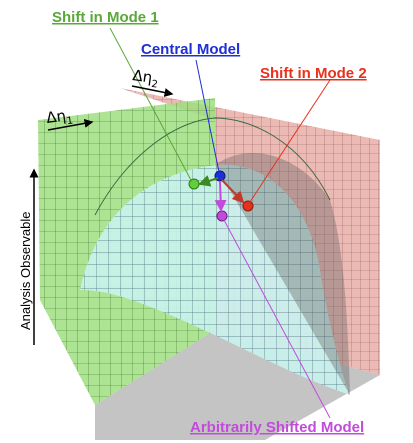  Describe the element at coordinates (151, 105) in the screenshot. I see `mode1-leader` at that location.